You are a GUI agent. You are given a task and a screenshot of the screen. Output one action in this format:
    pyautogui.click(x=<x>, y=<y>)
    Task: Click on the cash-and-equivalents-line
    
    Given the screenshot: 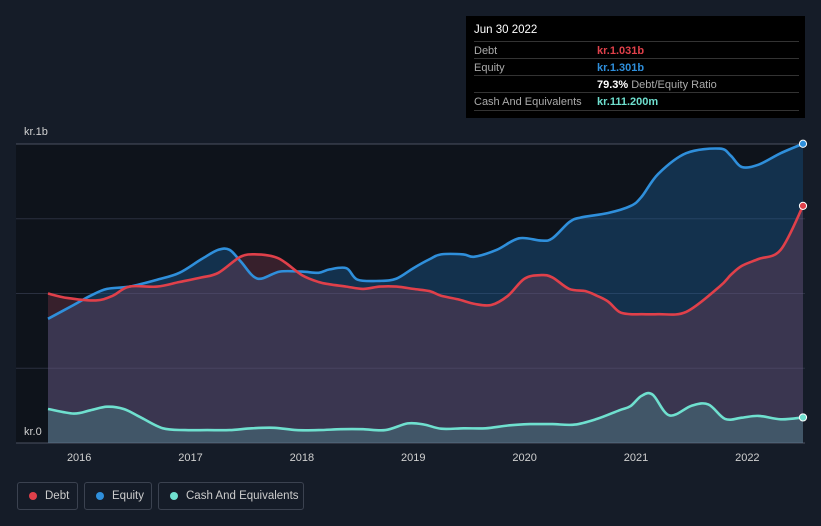 What is the action you would take?
    pyautogui.click(x=425, y=411)
    